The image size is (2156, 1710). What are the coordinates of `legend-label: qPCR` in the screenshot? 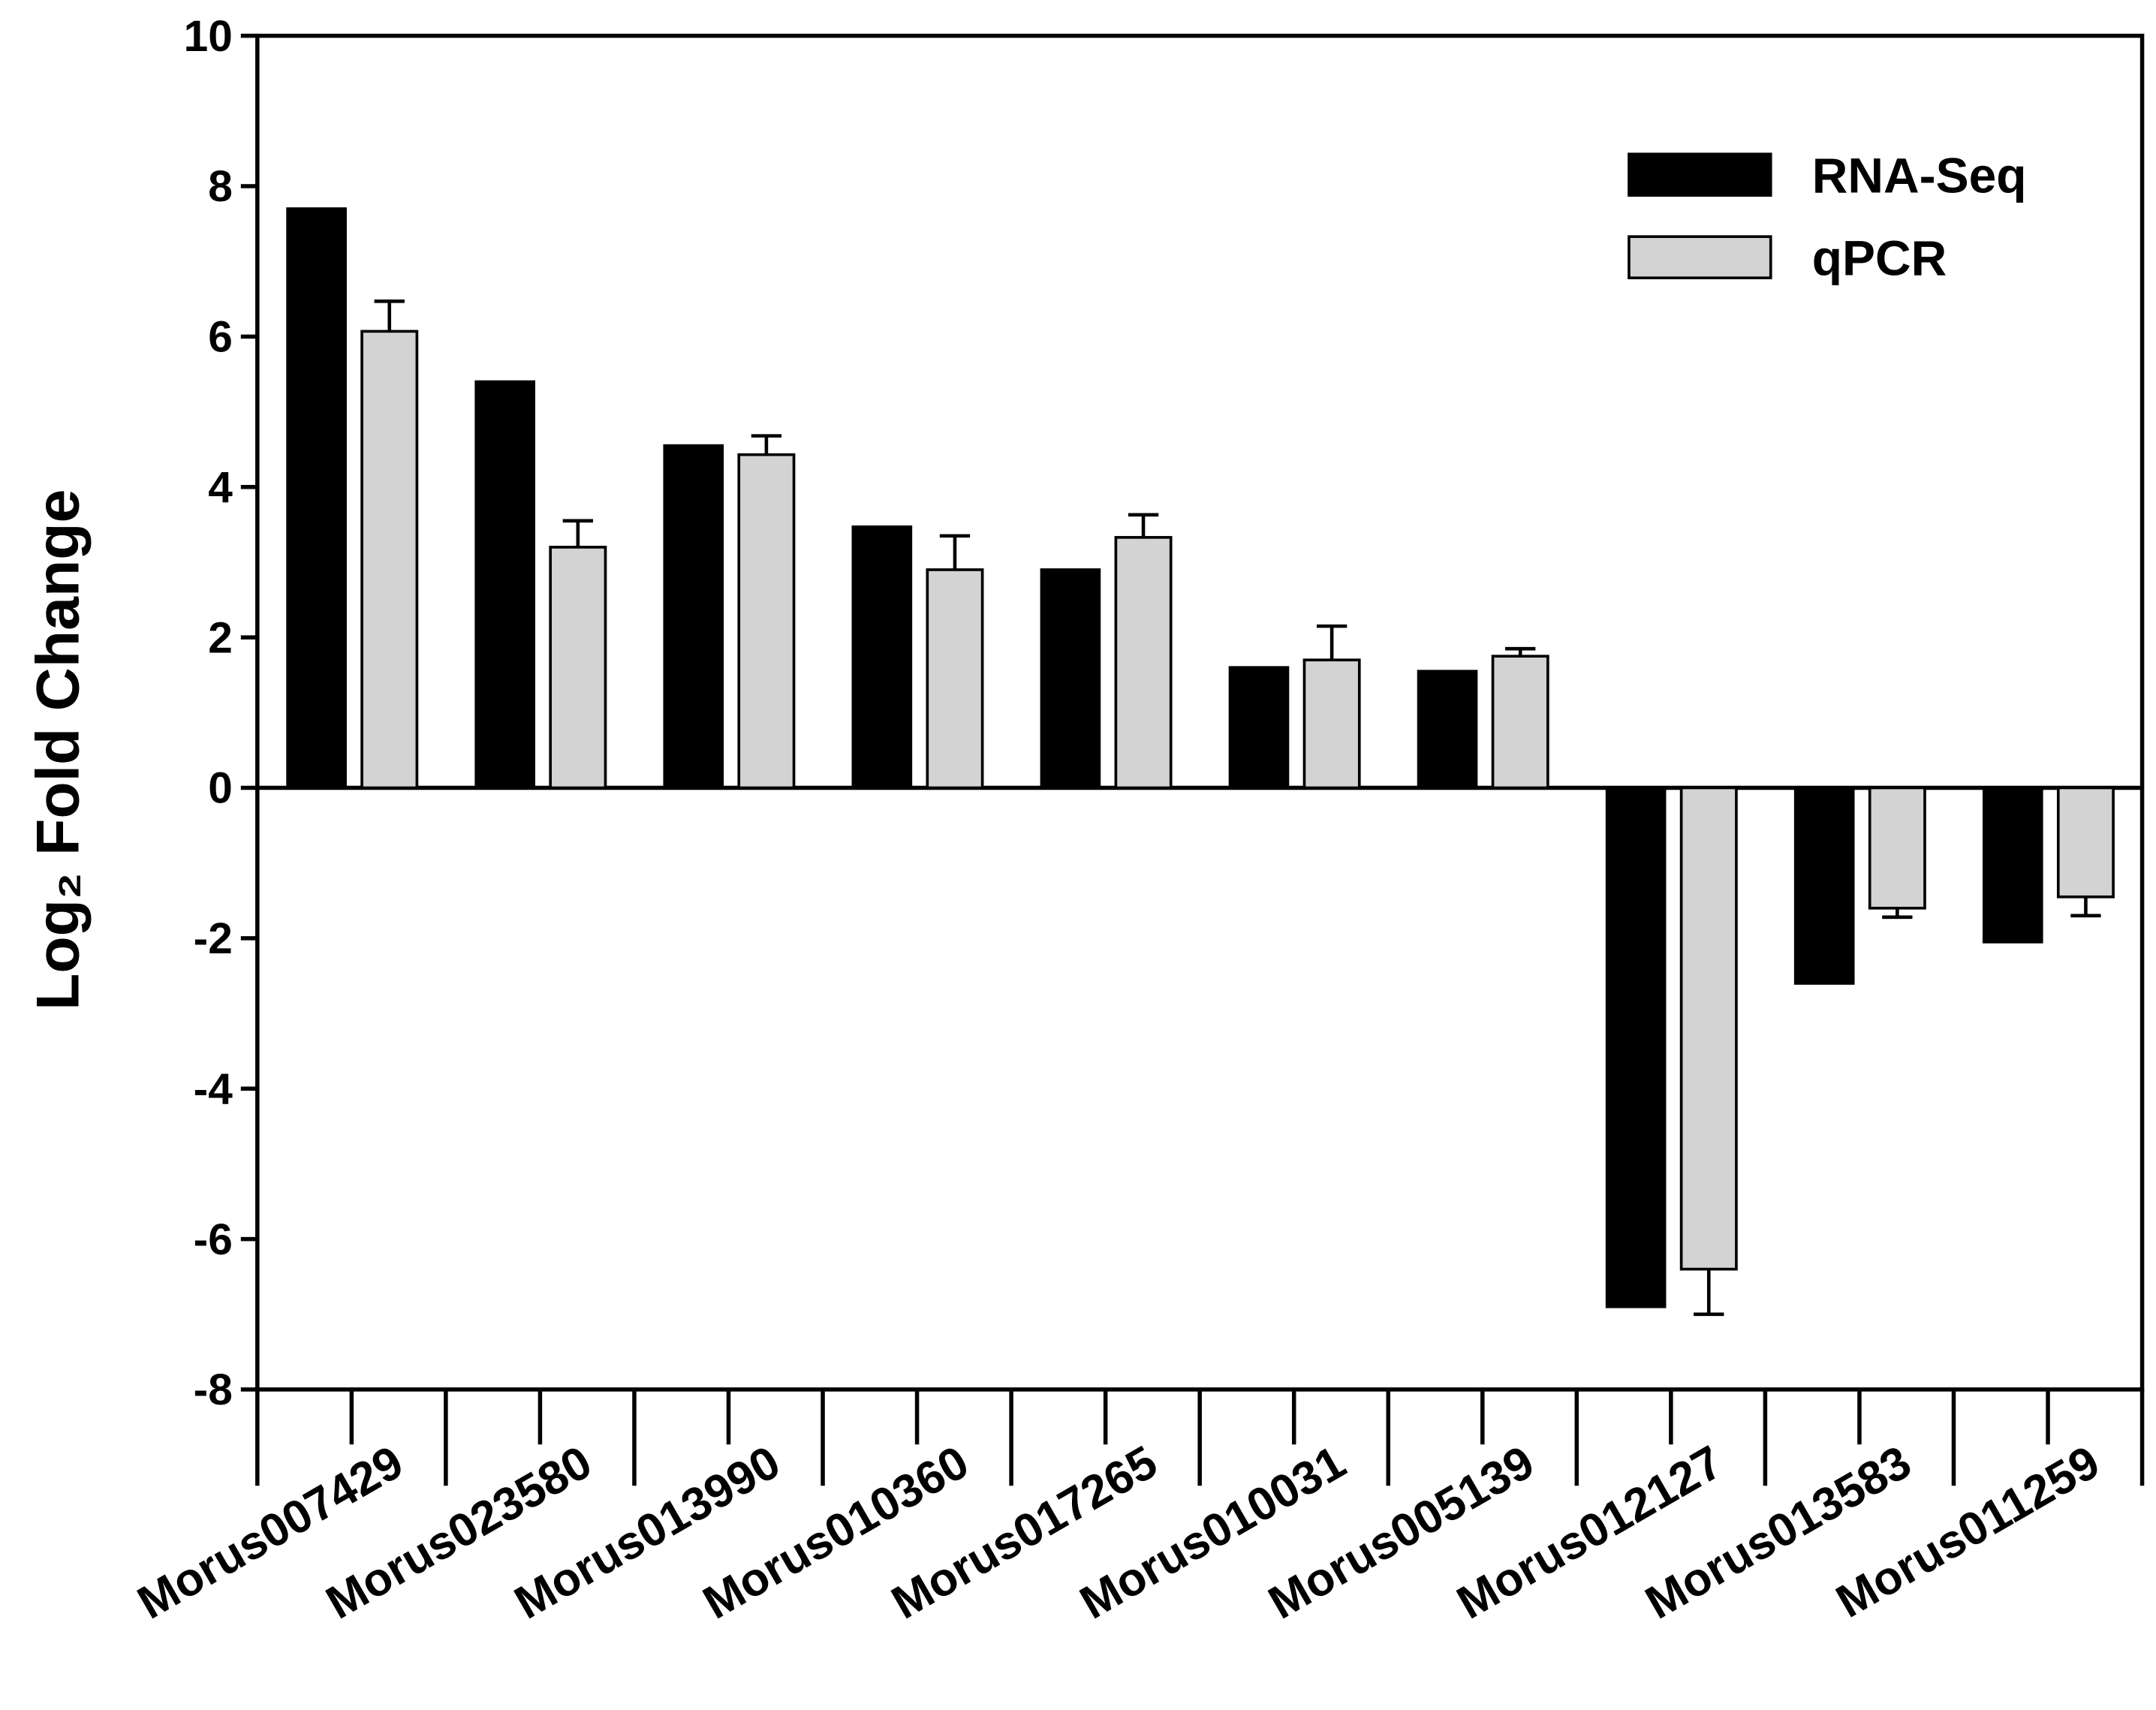 It's located at (1879, 258).